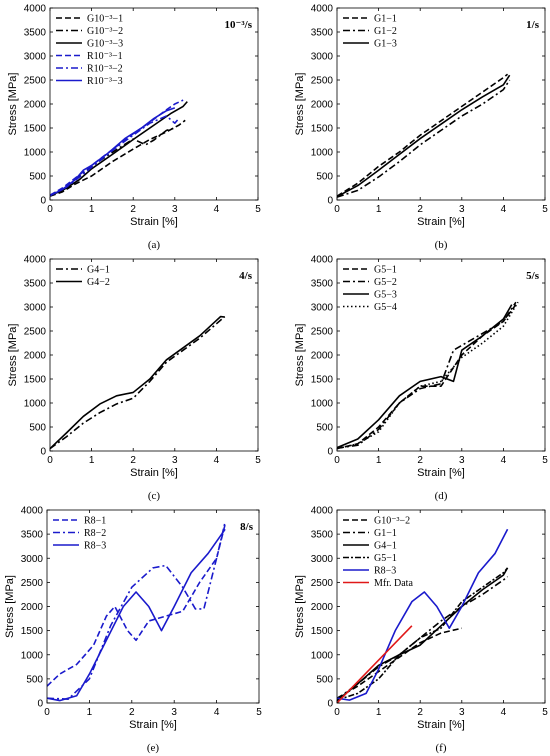 This screenshot has width=550, height=756. What do you see at coordinates (105, 81) in the screenshot?
I see `legend-label: R10⁻³−3` at bounding box center [105, 81].